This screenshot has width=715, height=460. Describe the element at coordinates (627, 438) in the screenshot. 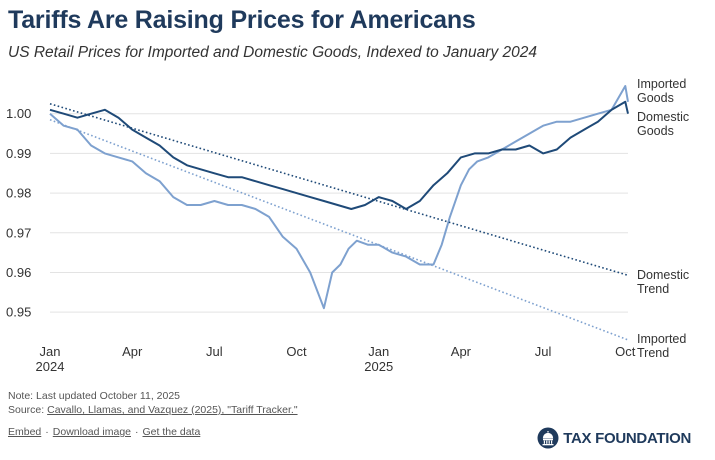

I see `logo-text: TAX FOUNDATION` at that location.